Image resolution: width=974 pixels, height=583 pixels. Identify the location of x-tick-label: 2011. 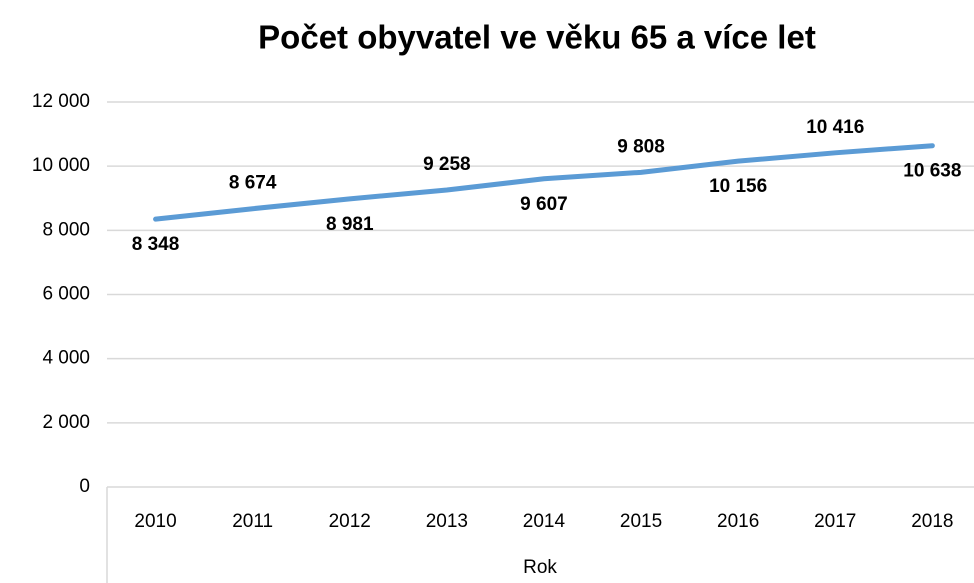
(252, 521).